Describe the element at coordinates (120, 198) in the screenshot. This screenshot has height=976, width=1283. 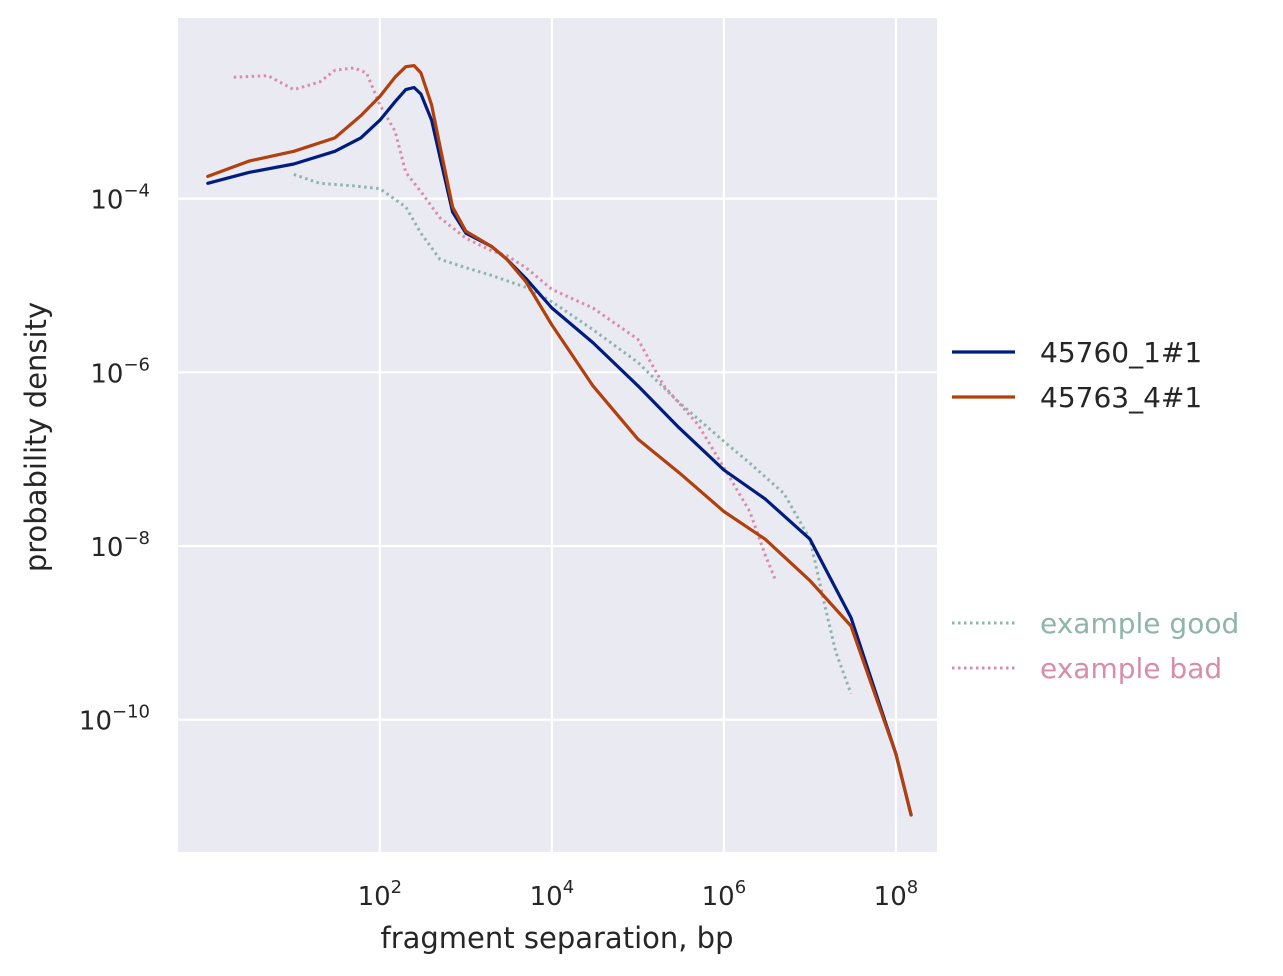
I see `y-tick-label-0: 10⁻⁴` at that location.